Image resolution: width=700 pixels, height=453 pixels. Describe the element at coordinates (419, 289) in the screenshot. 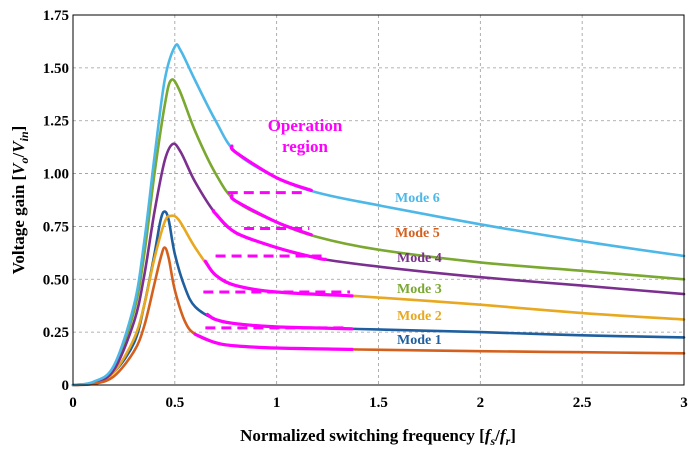

I see `mode-3-label: Mode 3` at that location.